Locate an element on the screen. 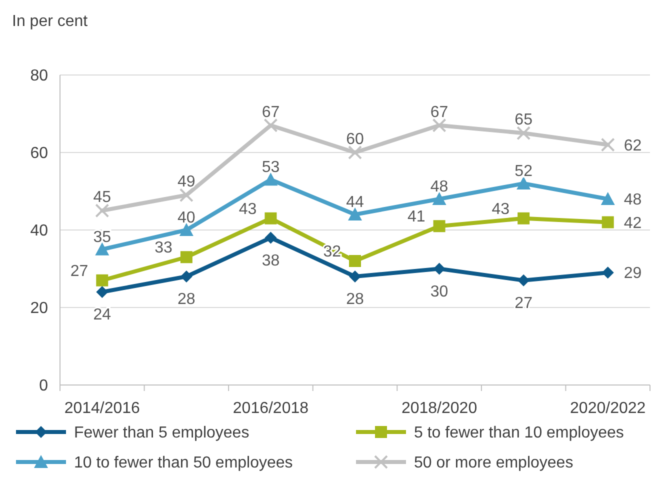 The width and height of the screenshot is (671, 492). x-tick-label: 2020/2022 is located at coordinates (608, 408).